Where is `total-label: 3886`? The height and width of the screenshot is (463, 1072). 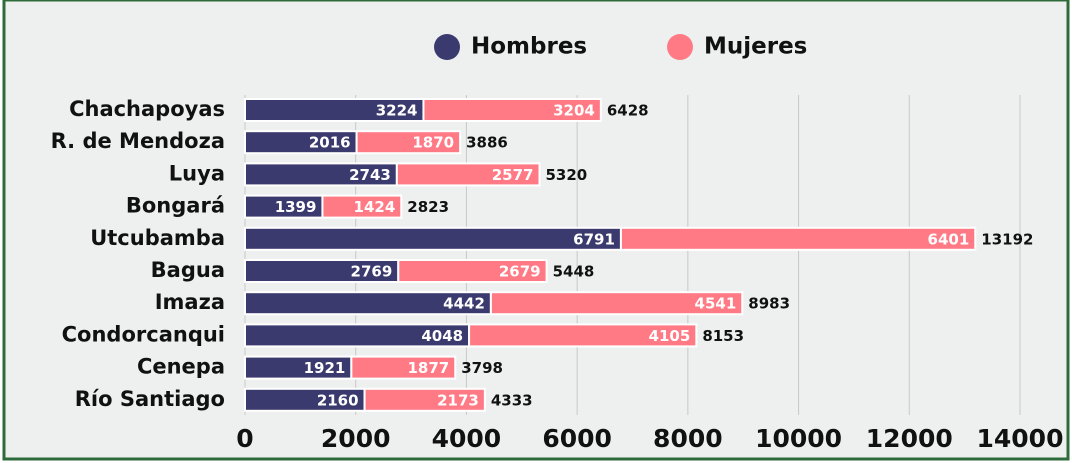
total-label: 3886 is located at coordinates (487, 143).